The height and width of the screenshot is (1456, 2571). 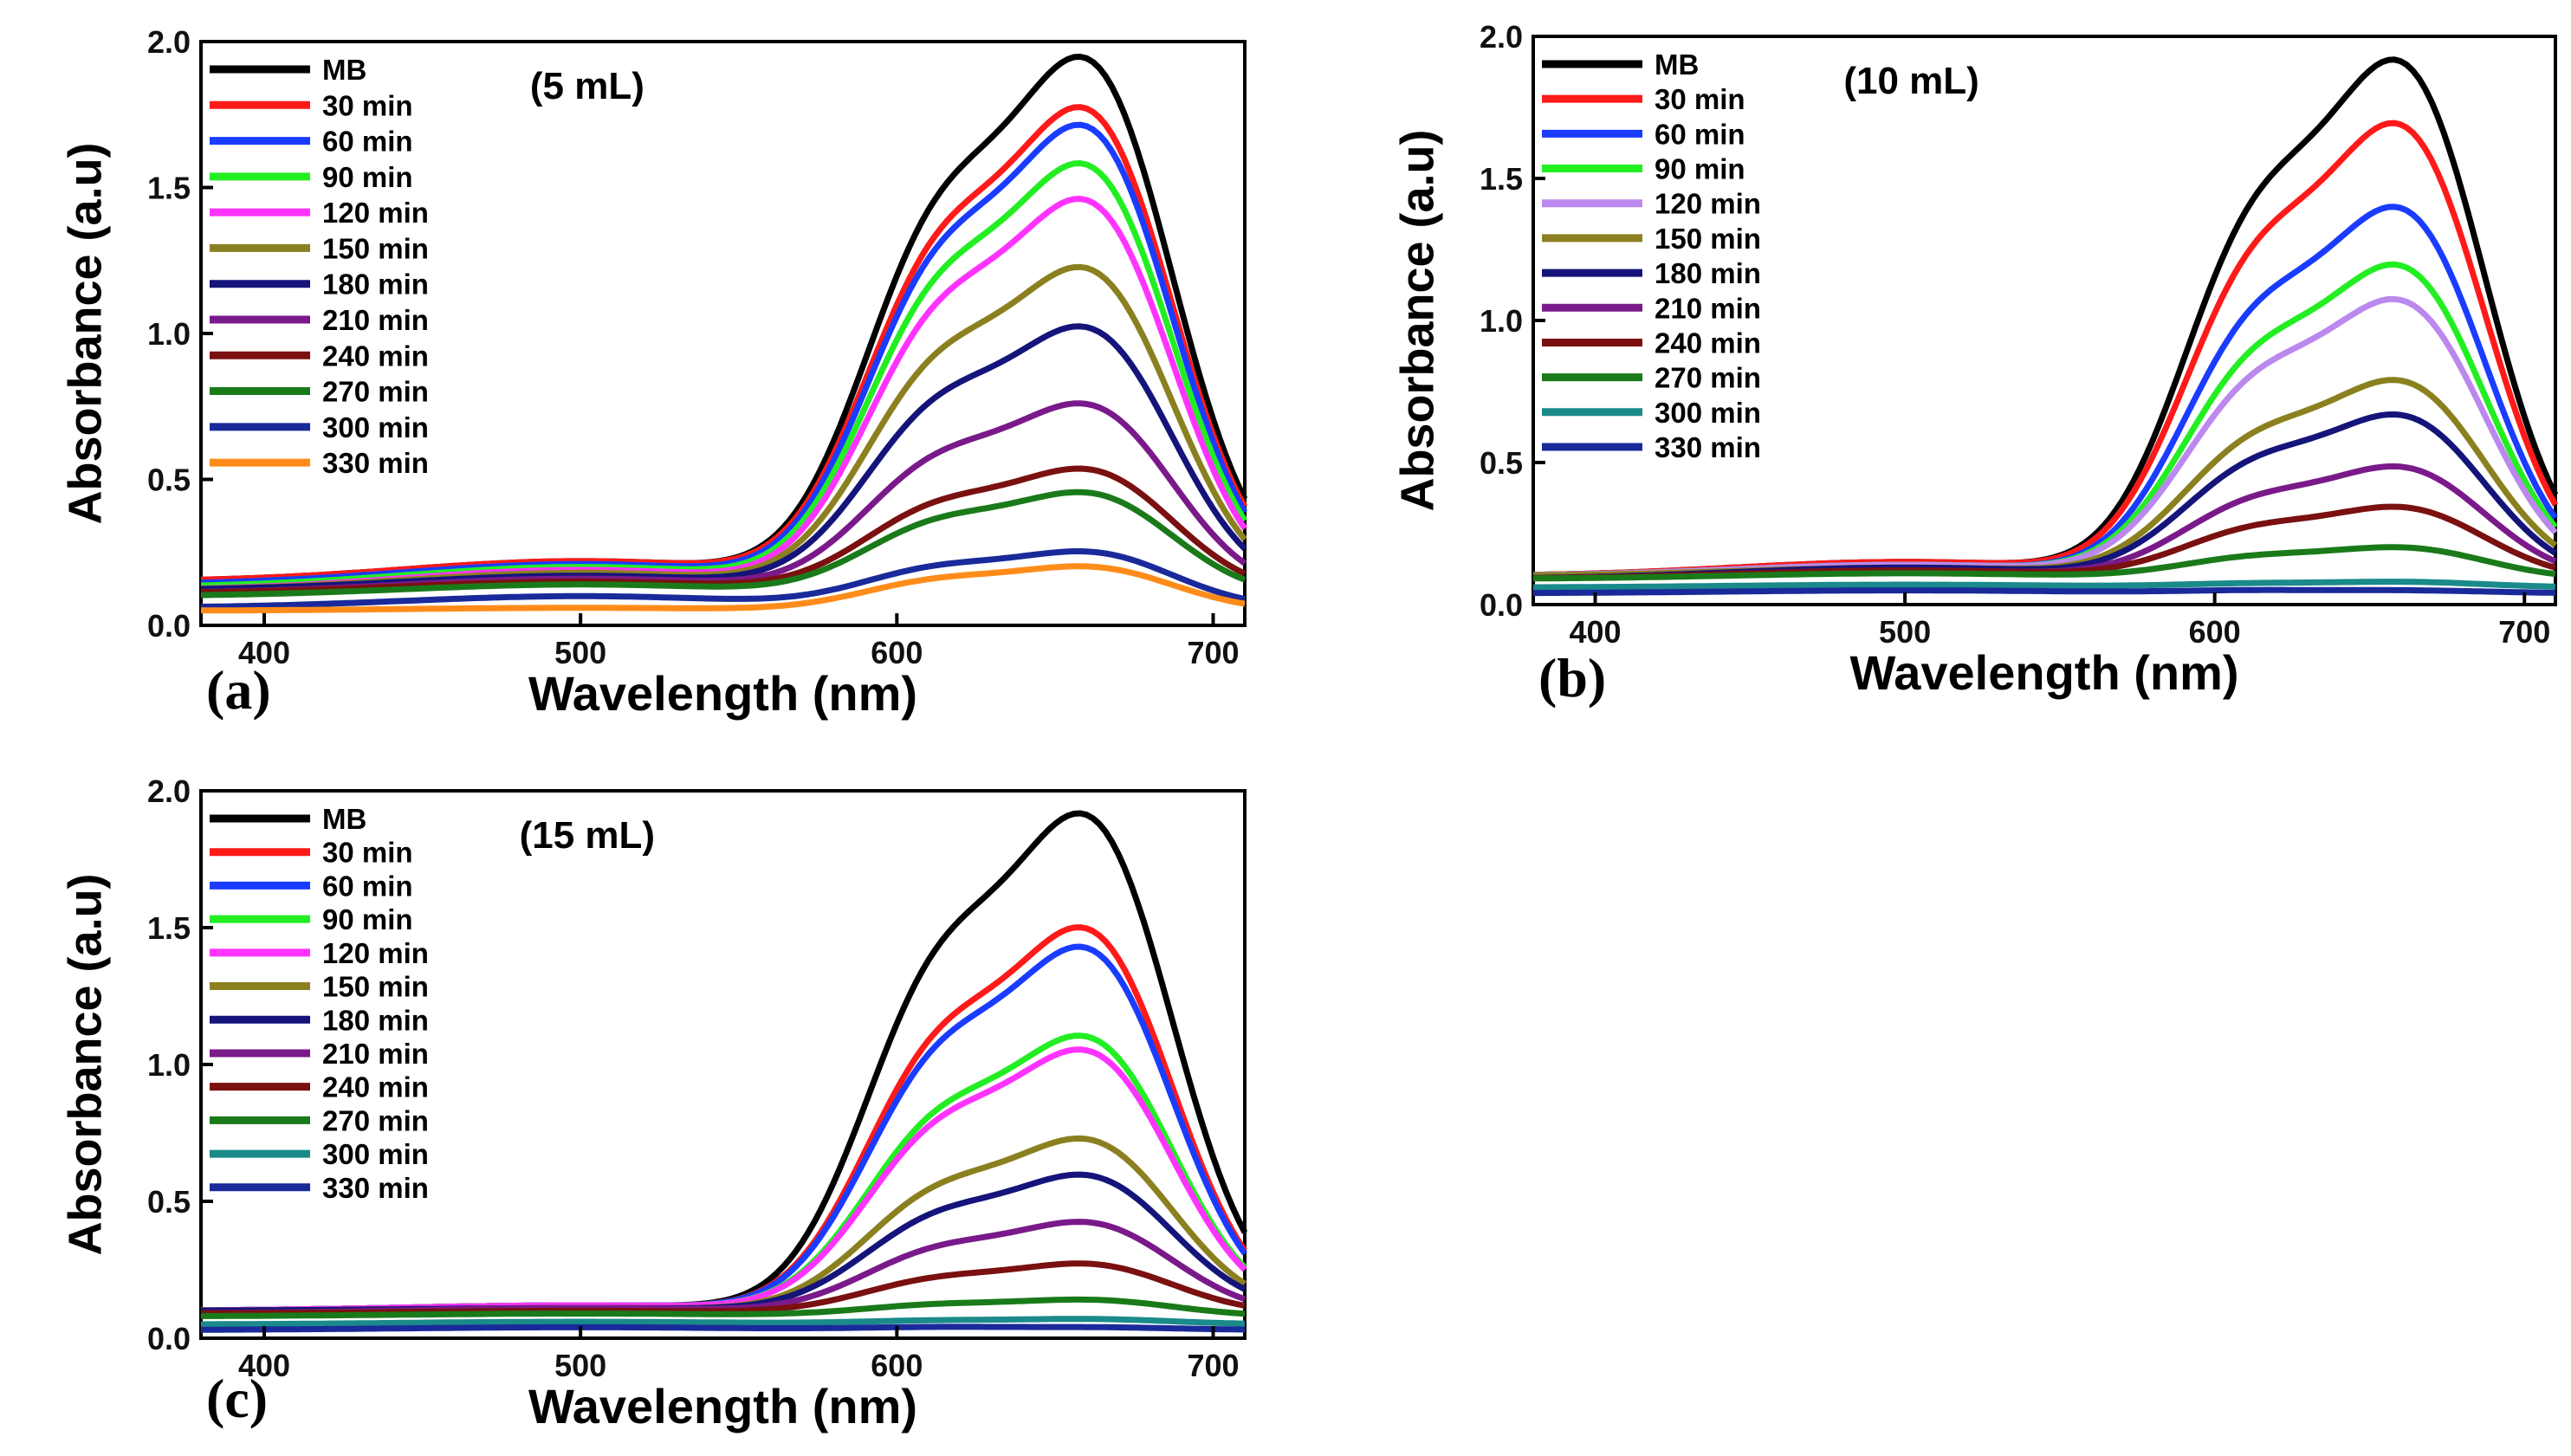 What do you see at coordinates (587, 835) in the screenshot?
I see `chart-title: (15 mL)` at bounding box center [587, 835].